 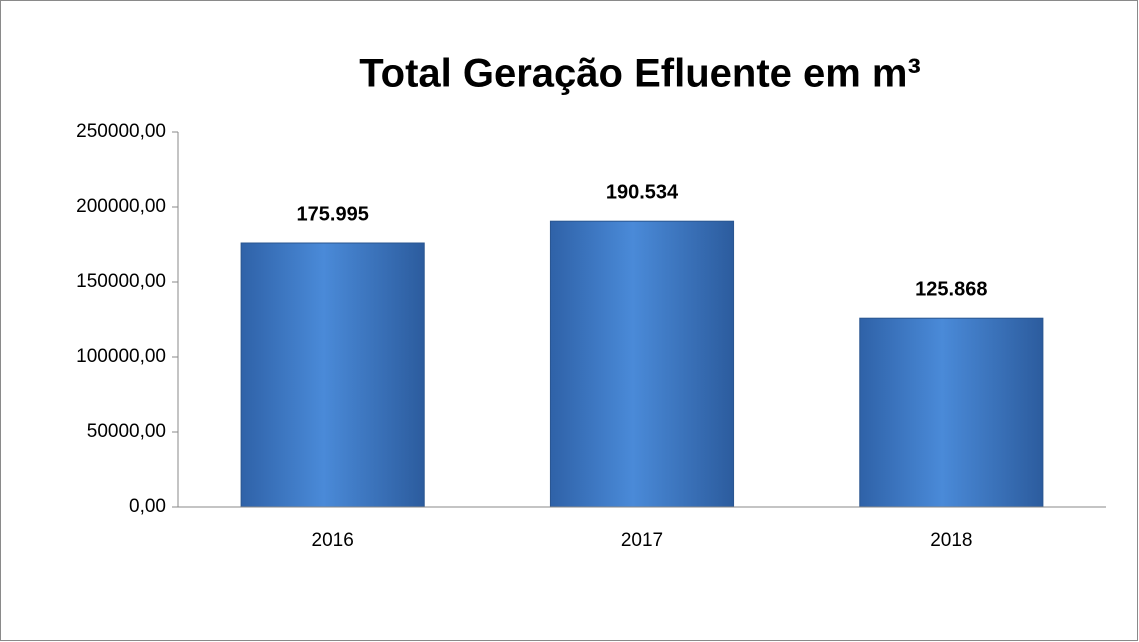 I want to click on y-tick-label: 50000,00, so click(x=126, y=431).